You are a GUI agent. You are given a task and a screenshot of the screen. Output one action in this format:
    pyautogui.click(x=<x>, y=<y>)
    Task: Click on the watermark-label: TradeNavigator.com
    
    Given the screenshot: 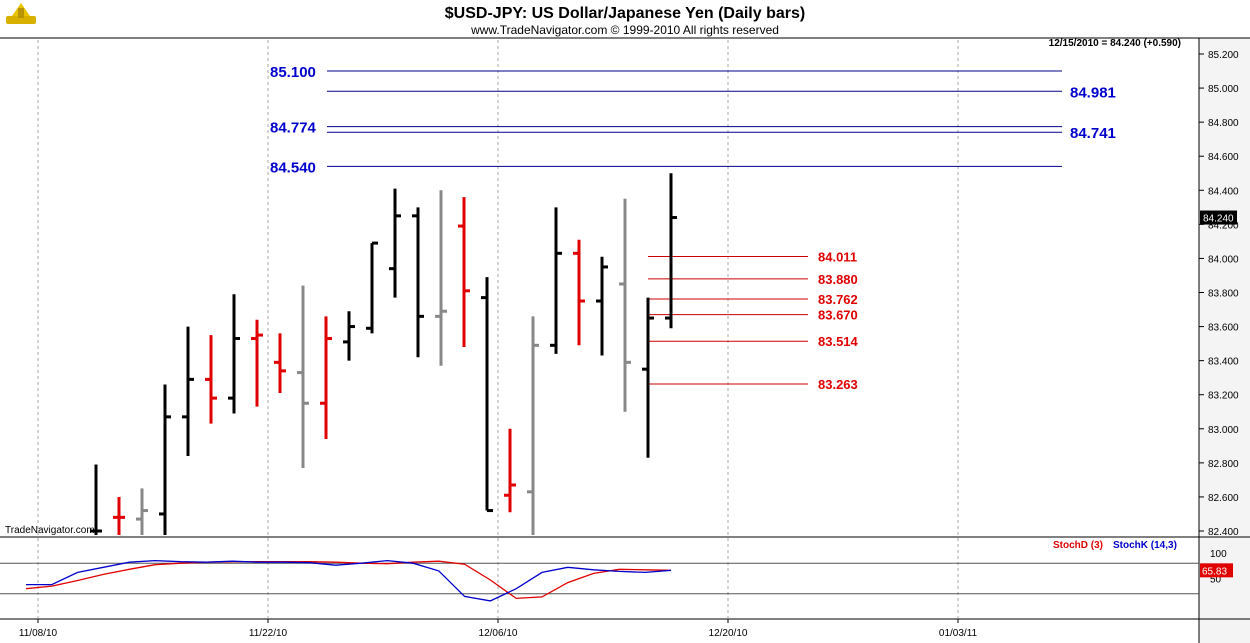 What is the action you would take?
    pyautogui.click(x=50, y=530)
    